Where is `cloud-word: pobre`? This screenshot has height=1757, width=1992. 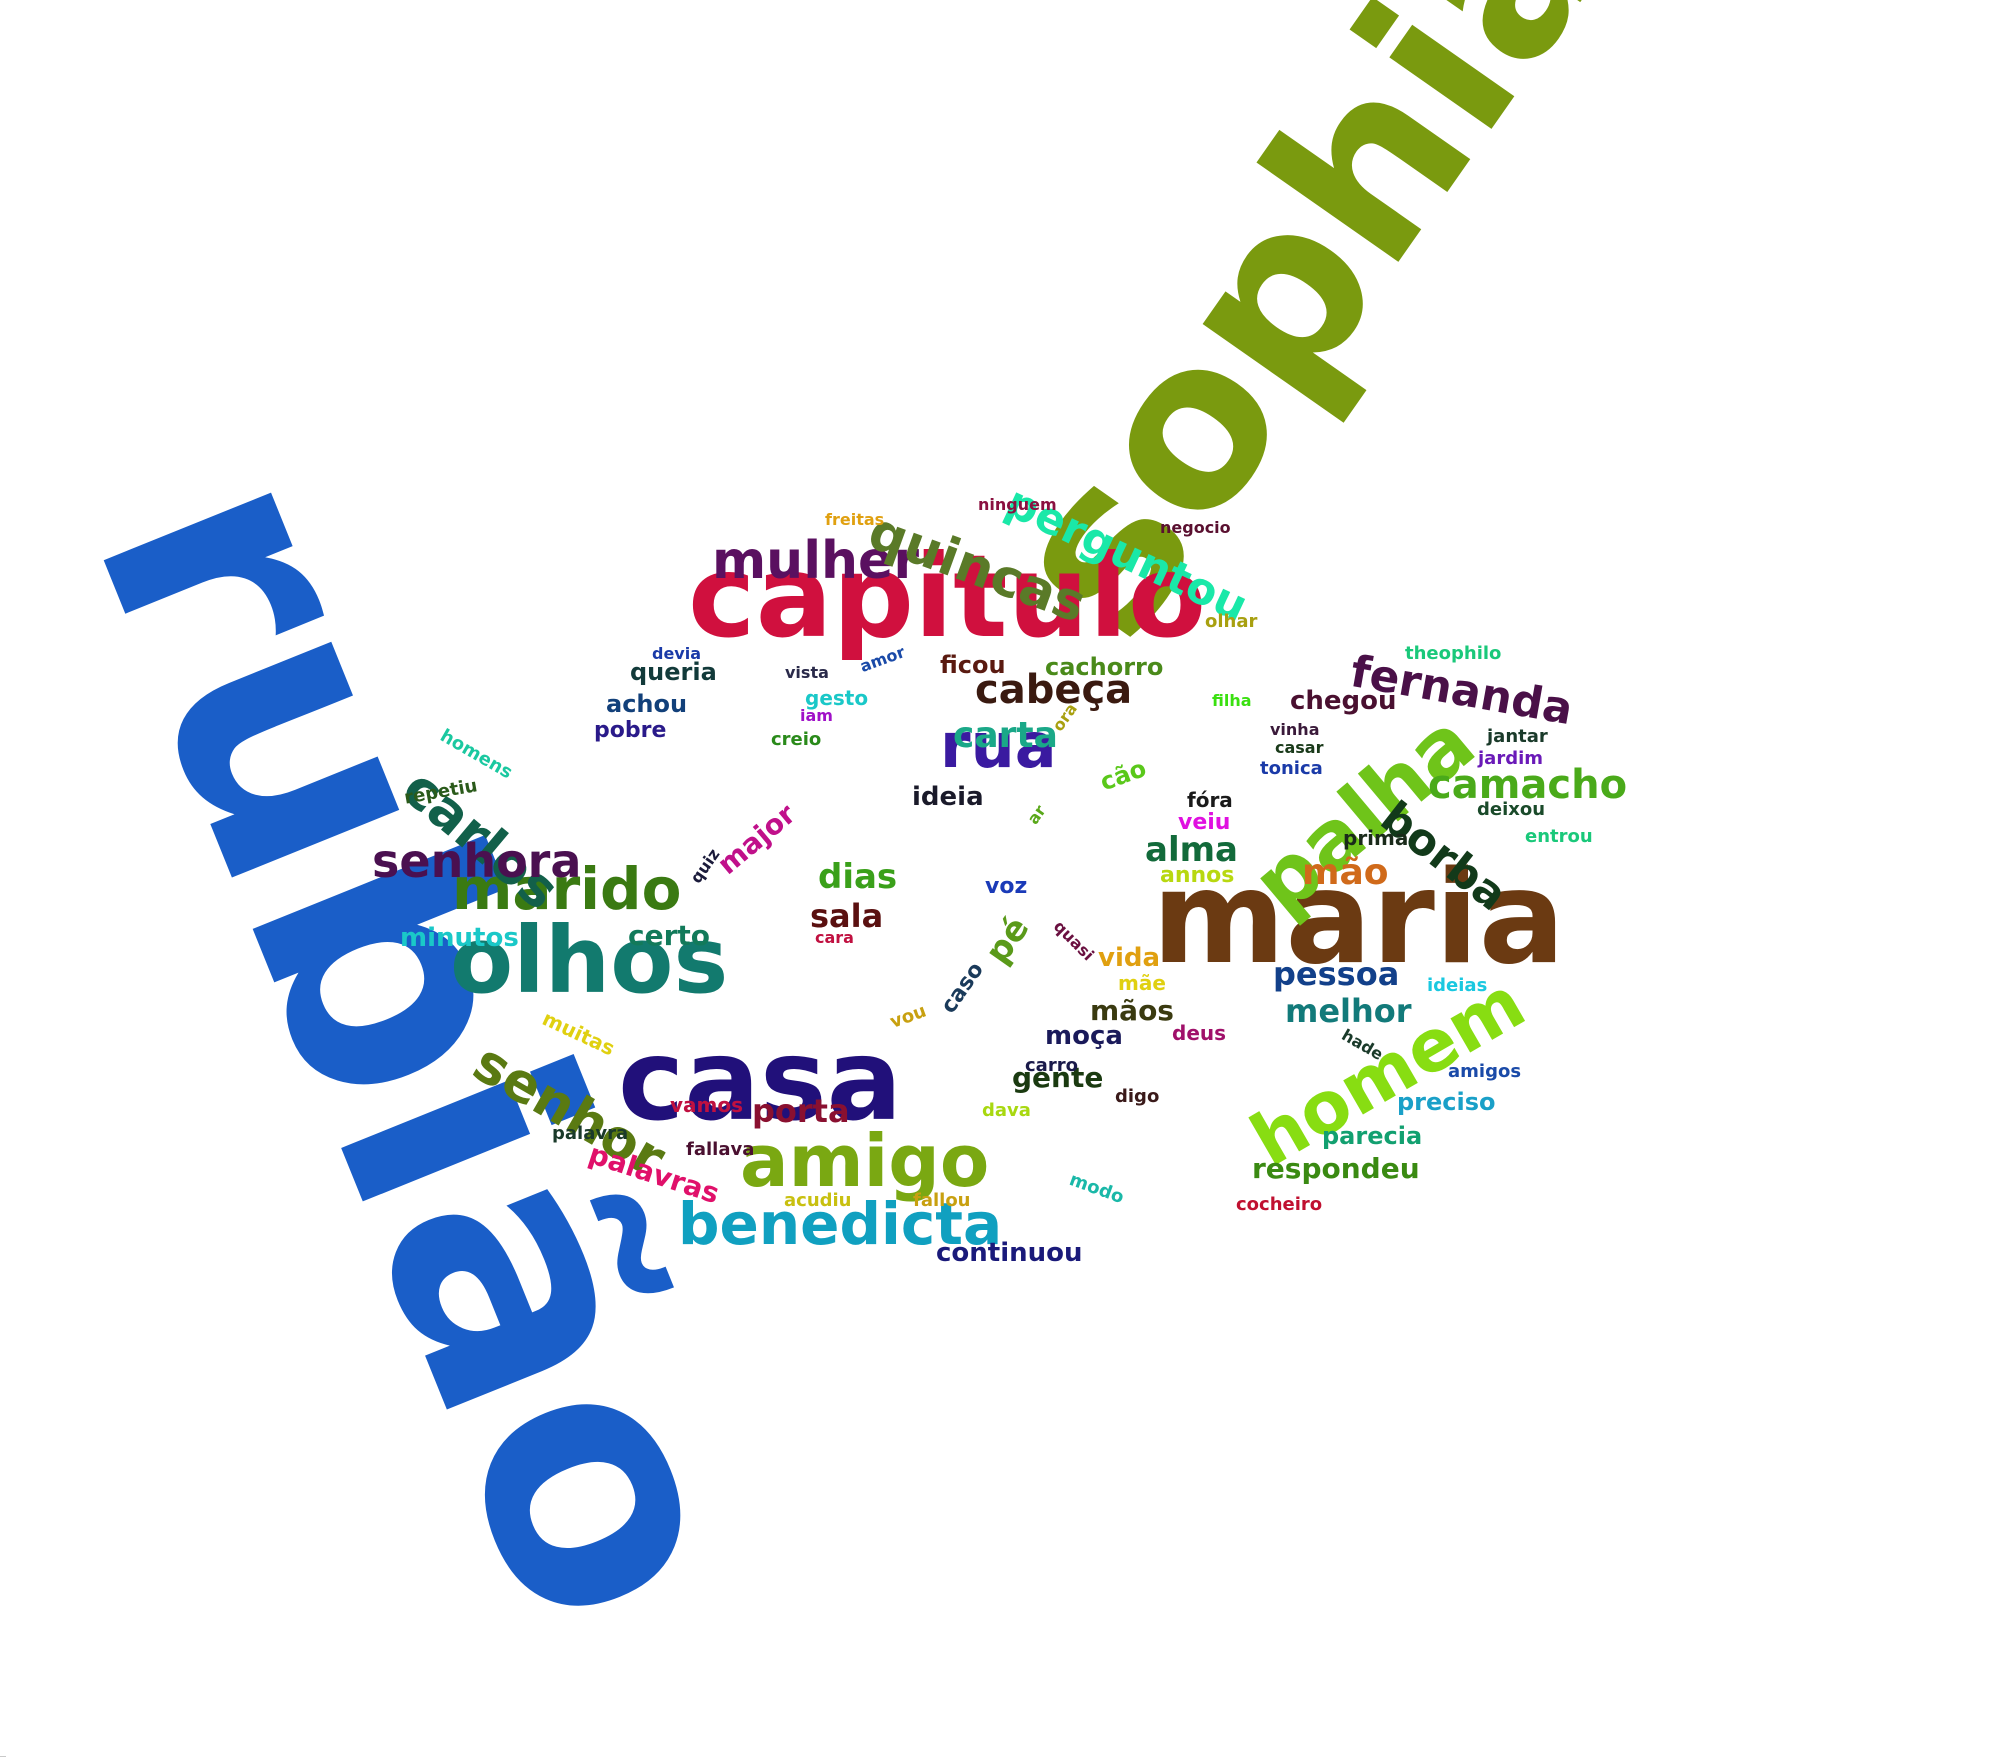 cloud-word: pobre is located at coordinates (630, 730).